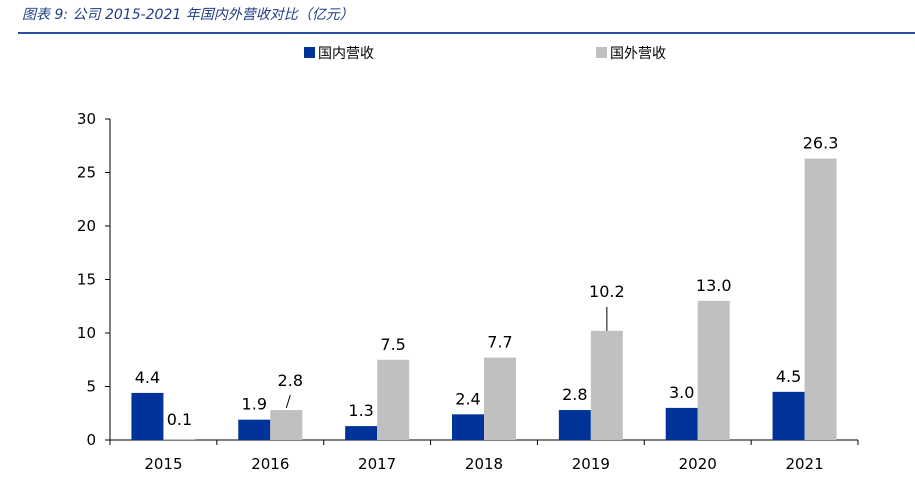 This screenshot has width=915, height=482. I want to click on figure-caption: 图表 9: 公司 2015-2021 年国内外营收对比（亿元）, so click(188, 15).